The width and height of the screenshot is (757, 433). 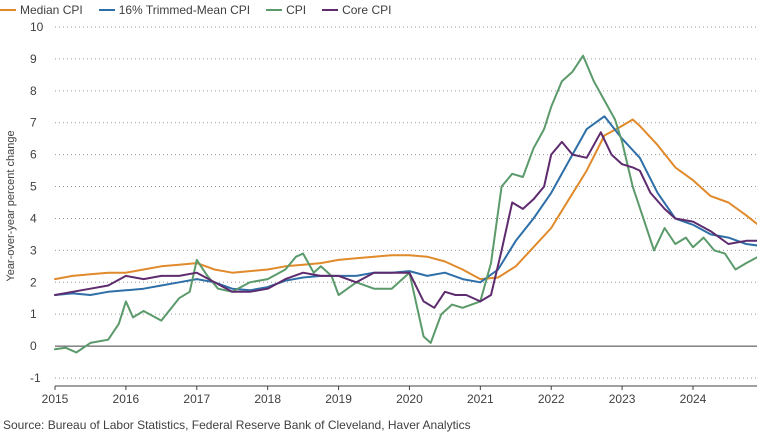 I want to click on y-tick-label: 1, so click(x=33, y=314).